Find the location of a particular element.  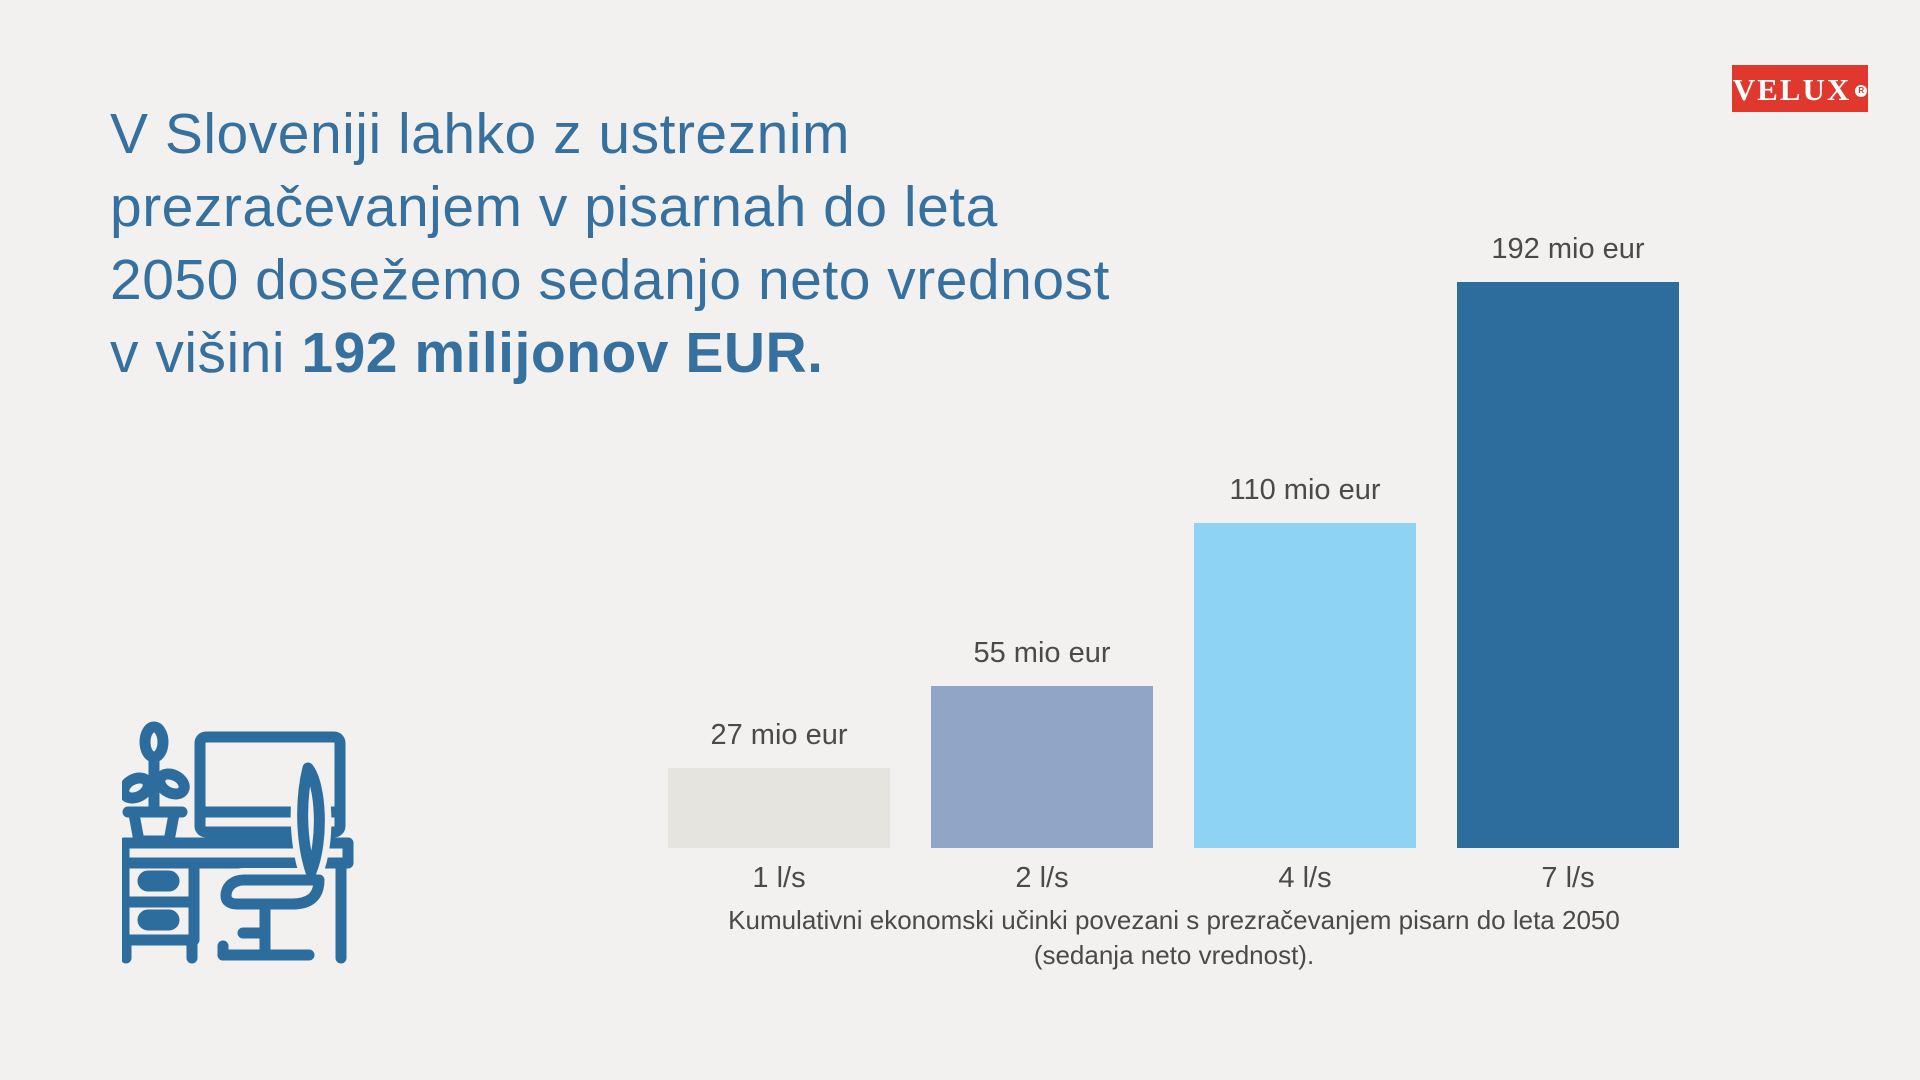

office-desk-workspace-icon is located at coordinates (238, 842).